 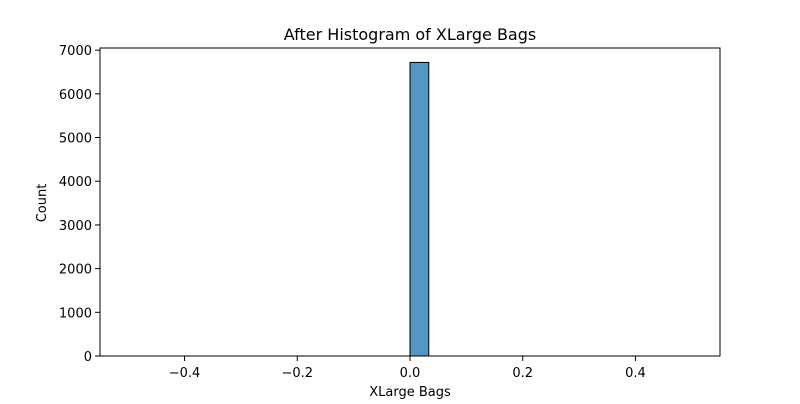 I want to click on x-axis-ticks: −0.4 −0.2 0.0 0.2 0.4, so click(x=407, y=368).